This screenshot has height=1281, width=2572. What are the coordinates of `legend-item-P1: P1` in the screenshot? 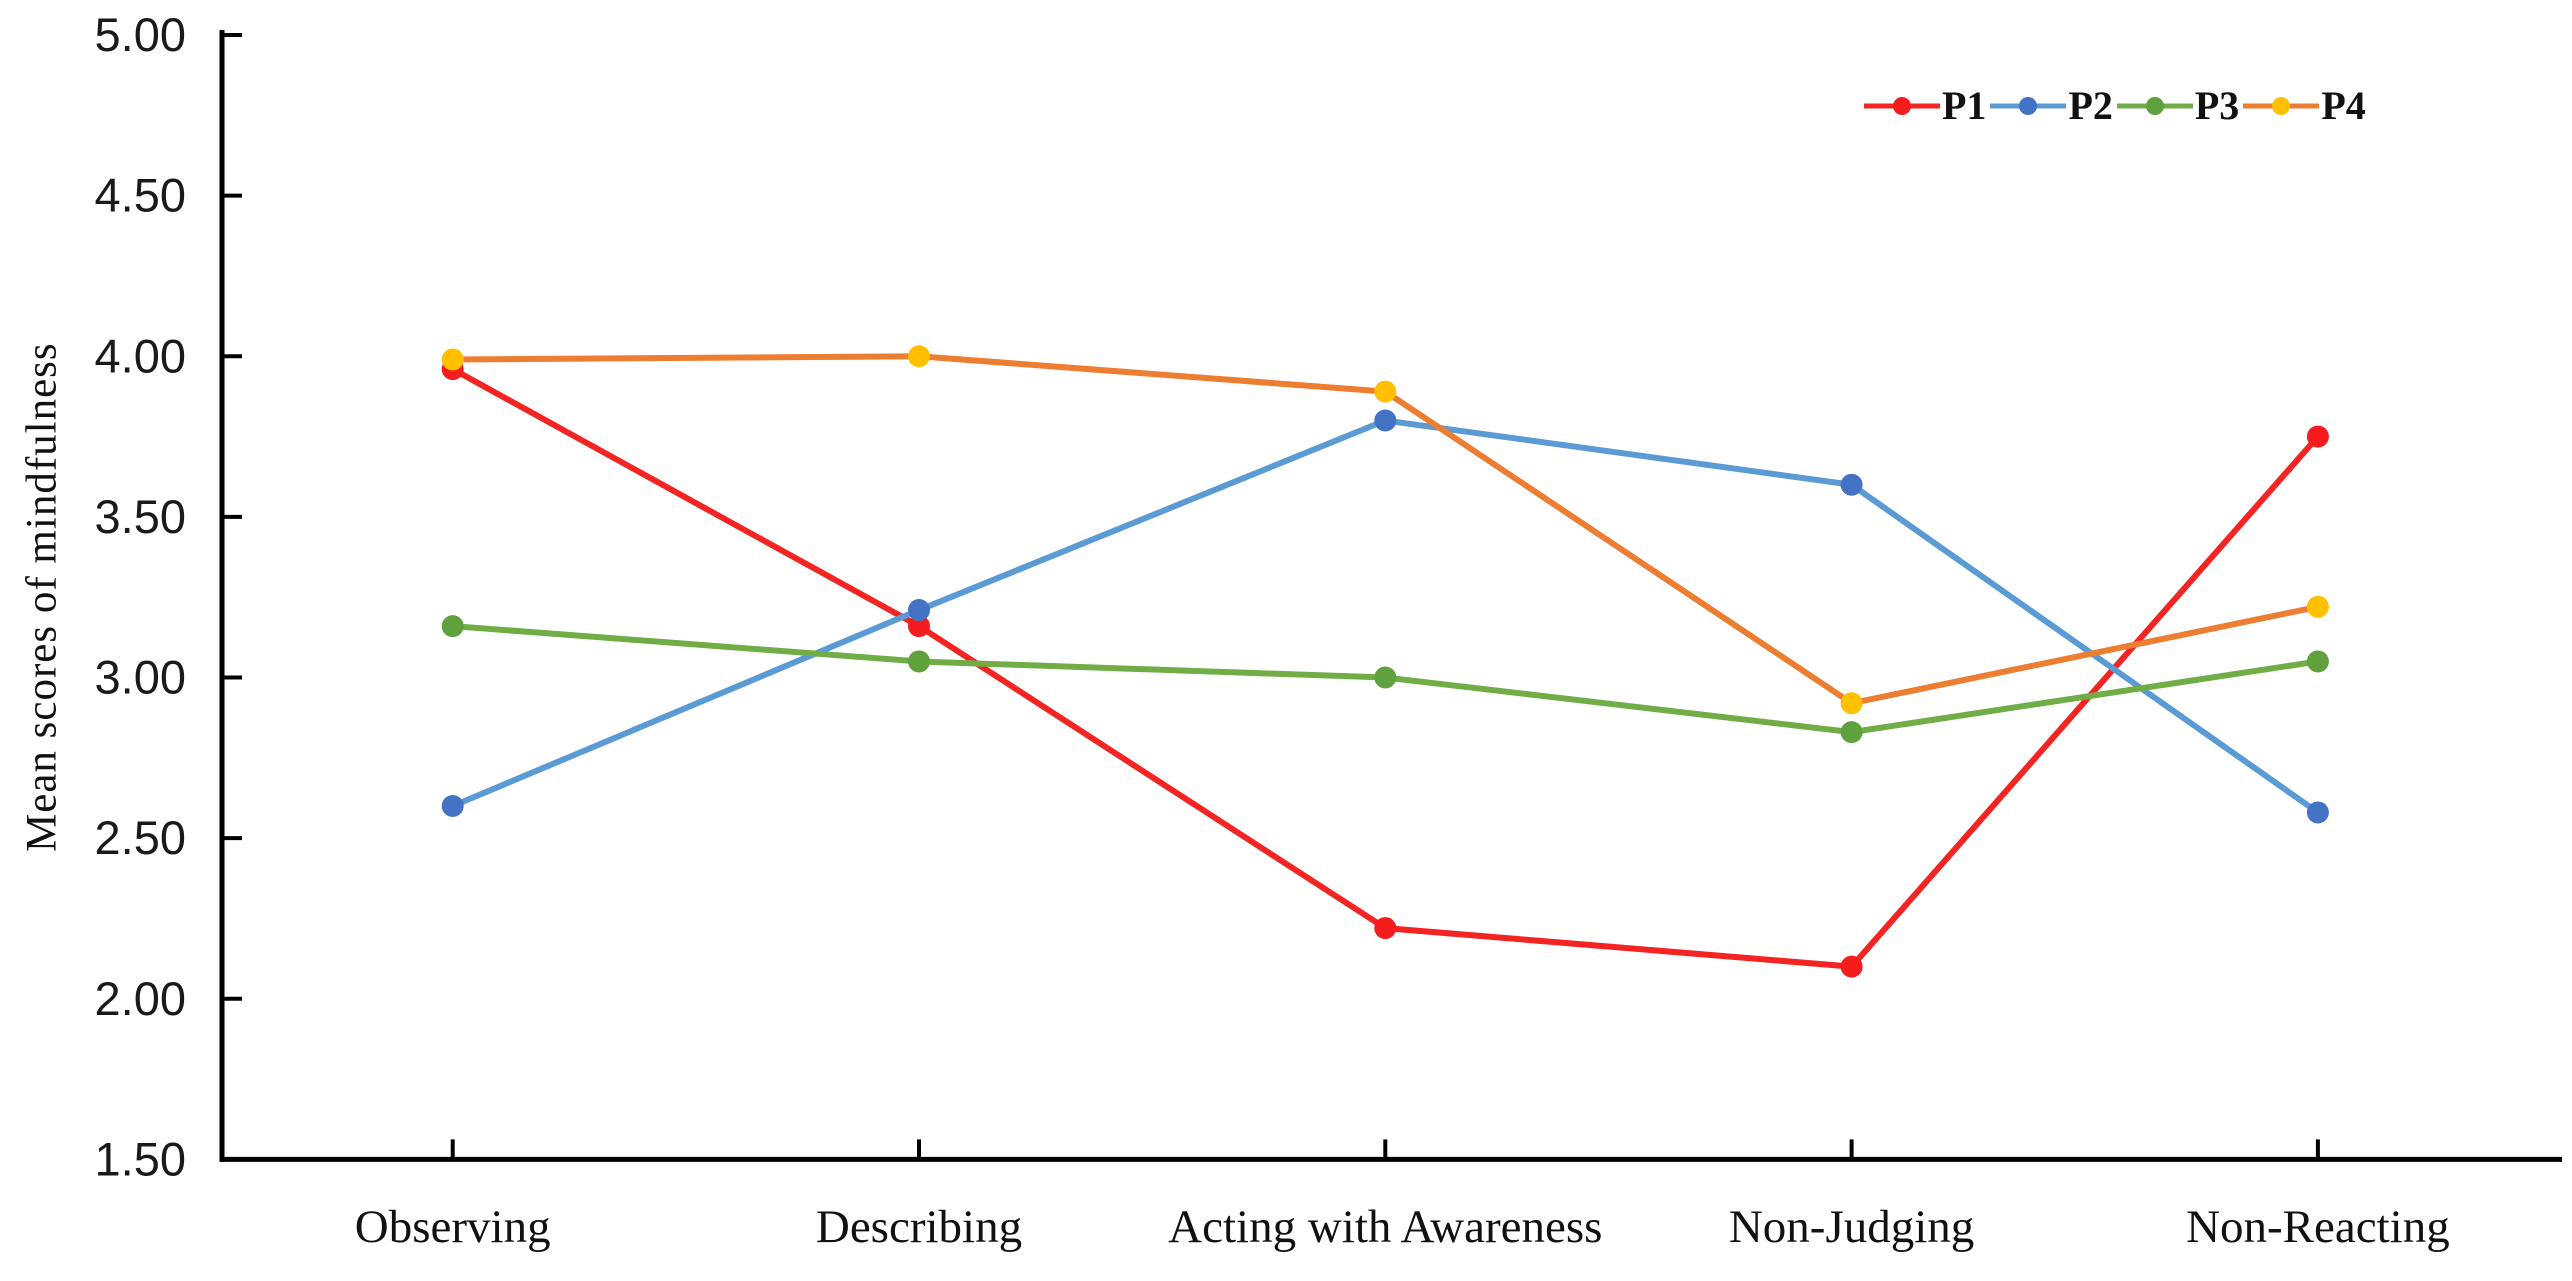 It's located at (1924, 106).